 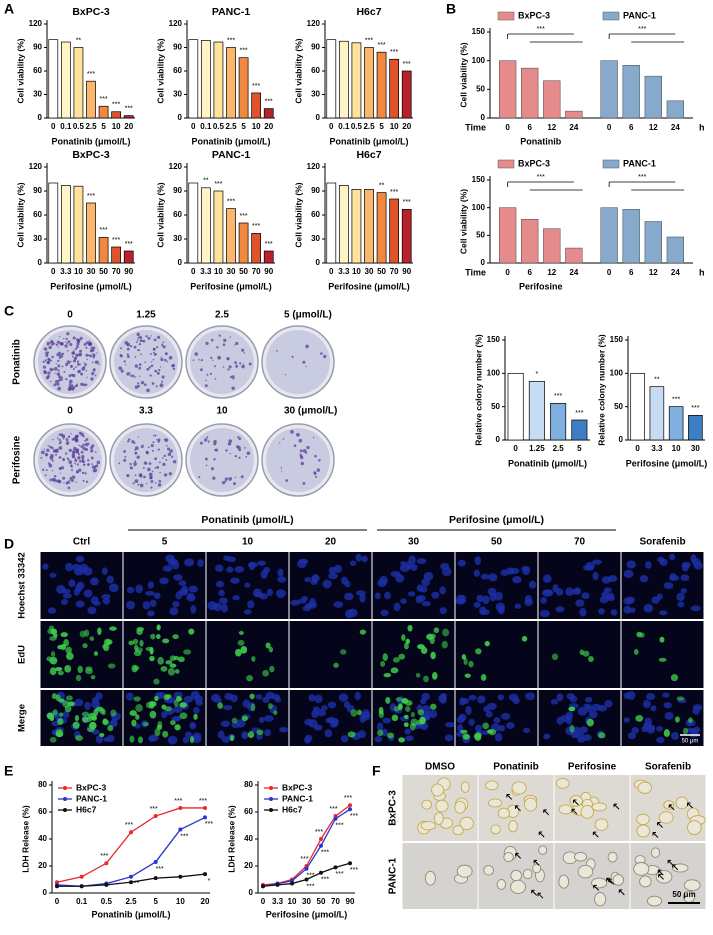 I want to click on x-tick-label: 0.1, so click(x=66, y=126).